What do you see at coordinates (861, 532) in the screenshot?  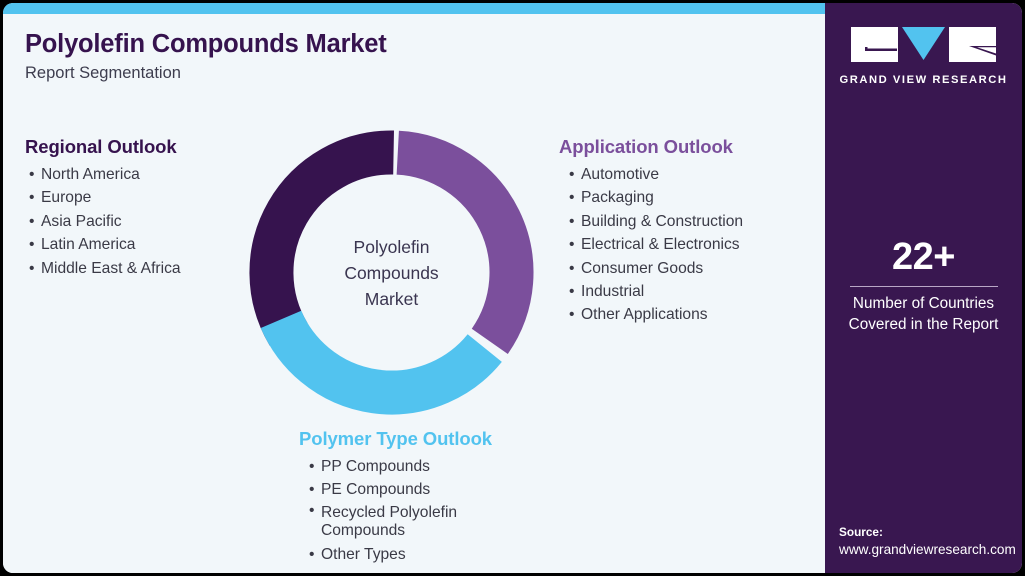 I see `source-title: Source:` at bounding box center [861, 532].